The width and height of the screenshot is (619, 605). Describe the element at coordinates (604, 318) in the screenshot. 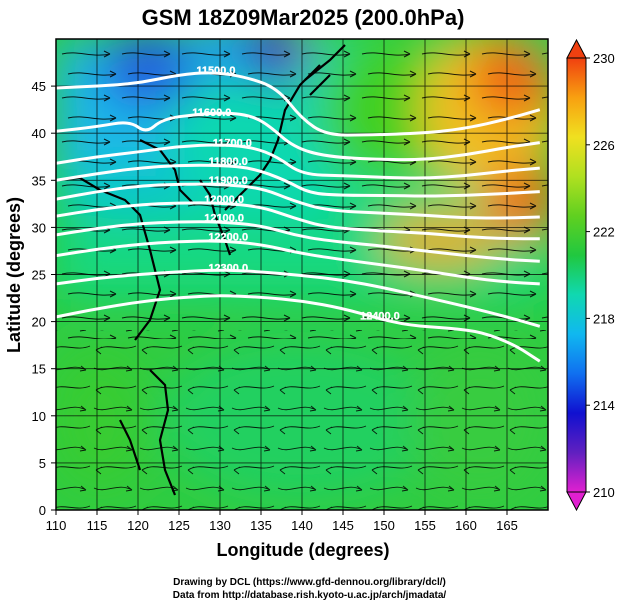

I see `colorbar-tick-label: 218` at that location.